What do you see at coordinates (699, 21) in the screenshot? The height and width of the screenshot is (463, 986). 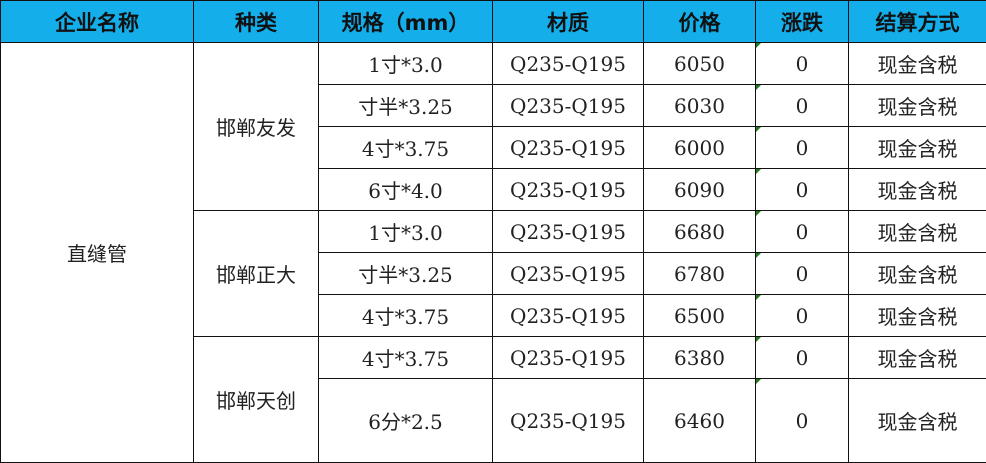 I see `header-price: 价格` at bounding box center [699, 21].